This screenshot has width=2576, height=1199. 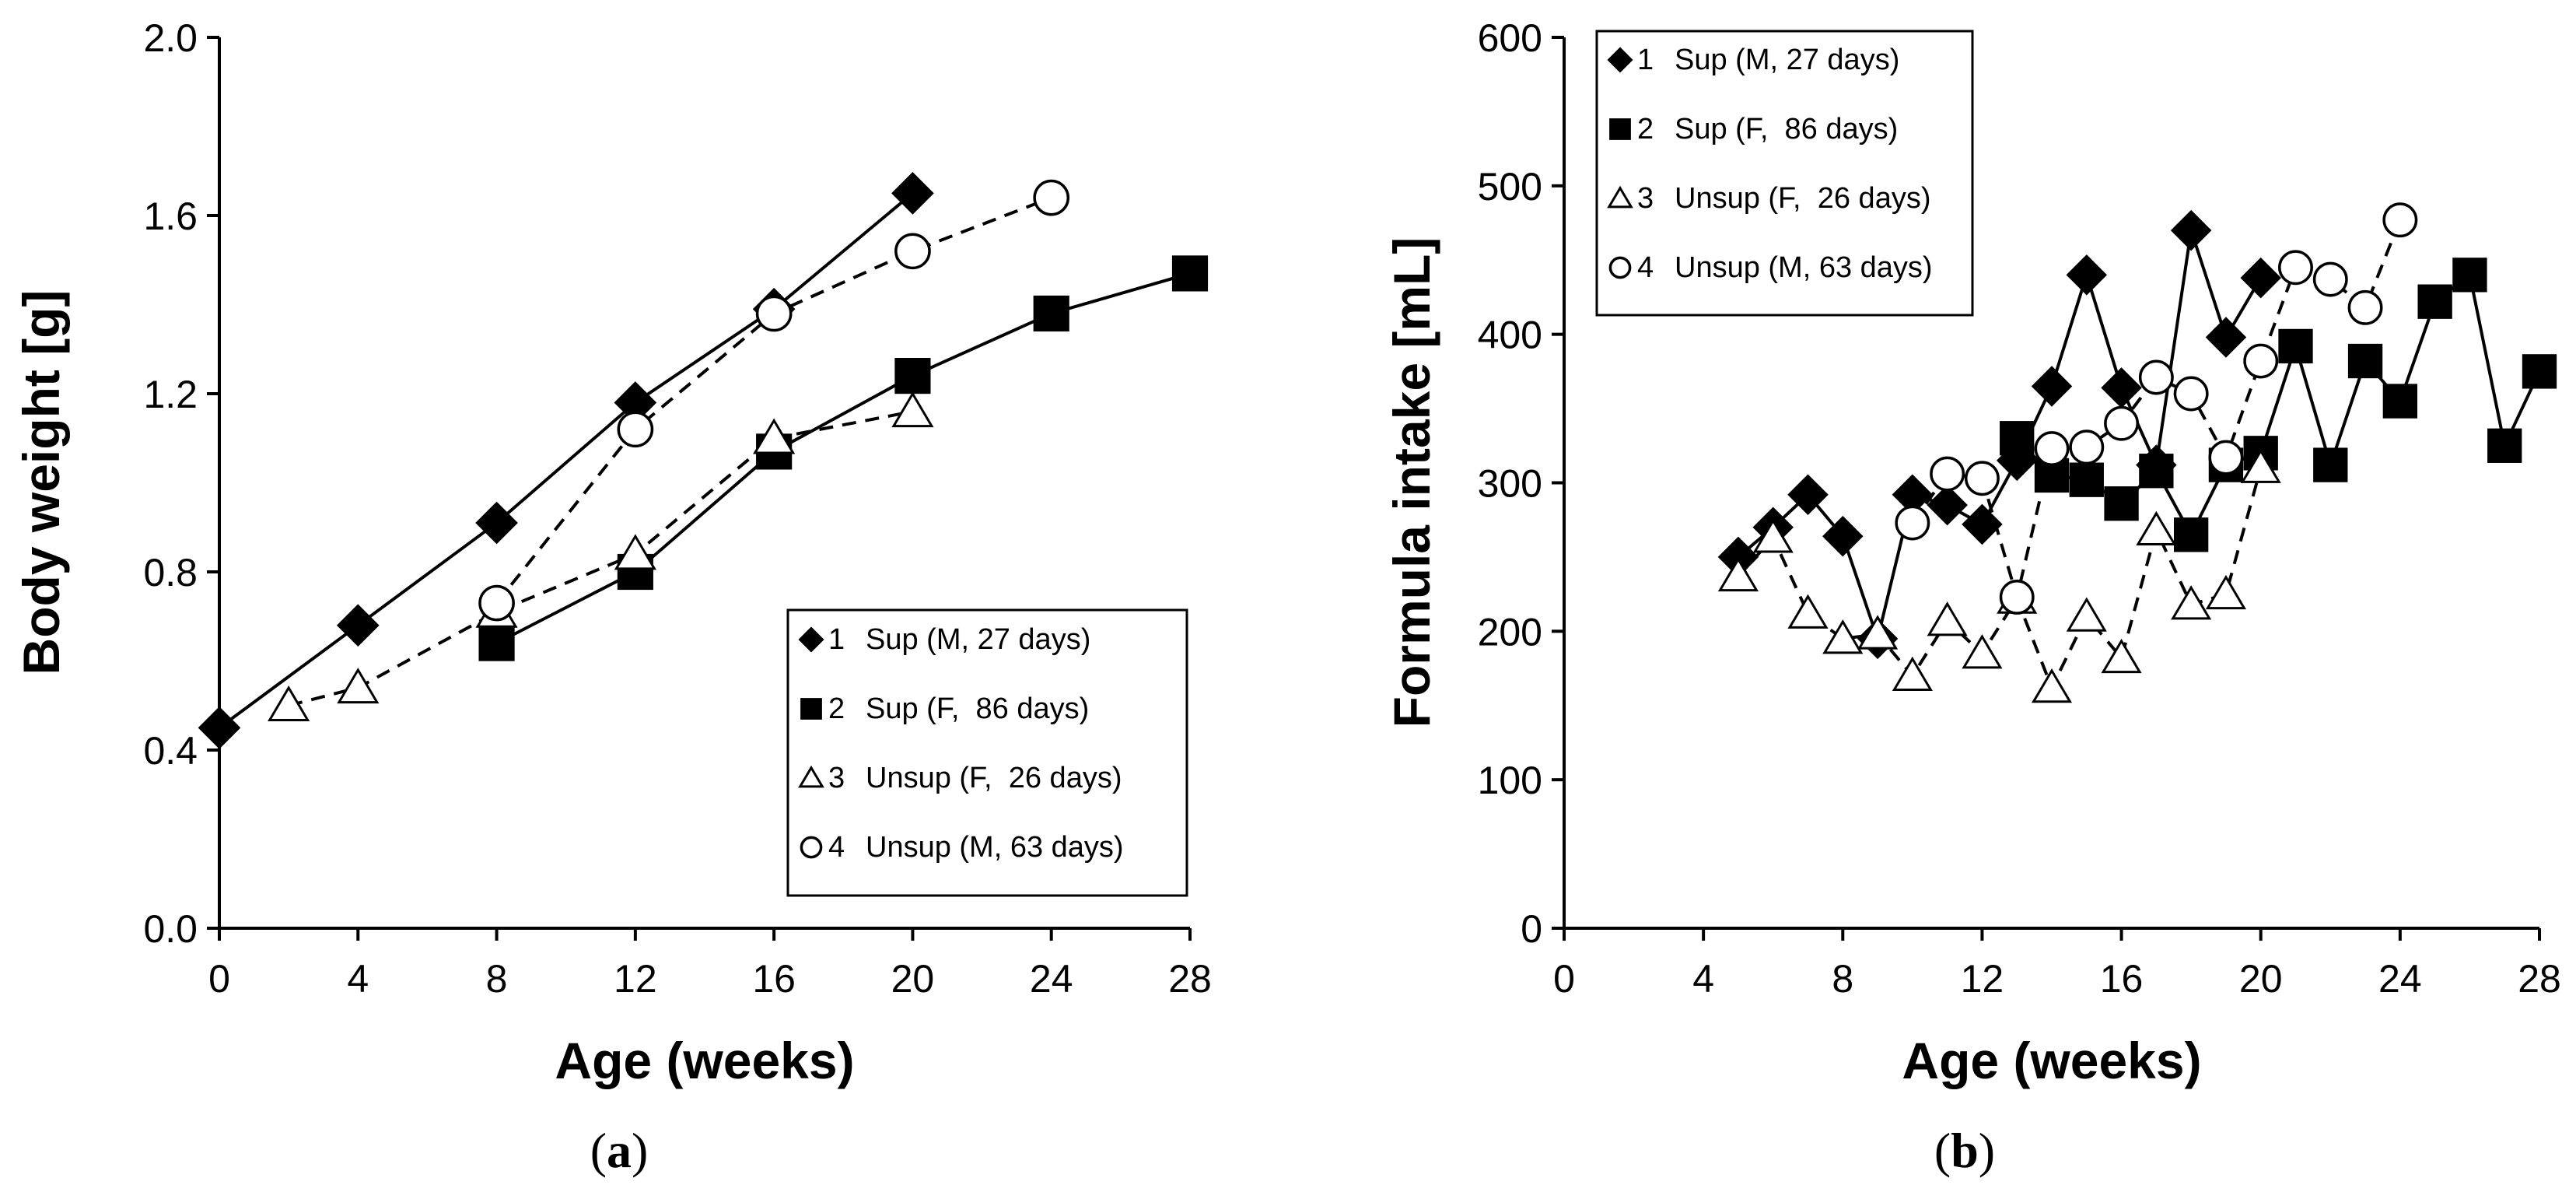 I want to click on y-tick-label: 200, so click(x=1510, y=632).